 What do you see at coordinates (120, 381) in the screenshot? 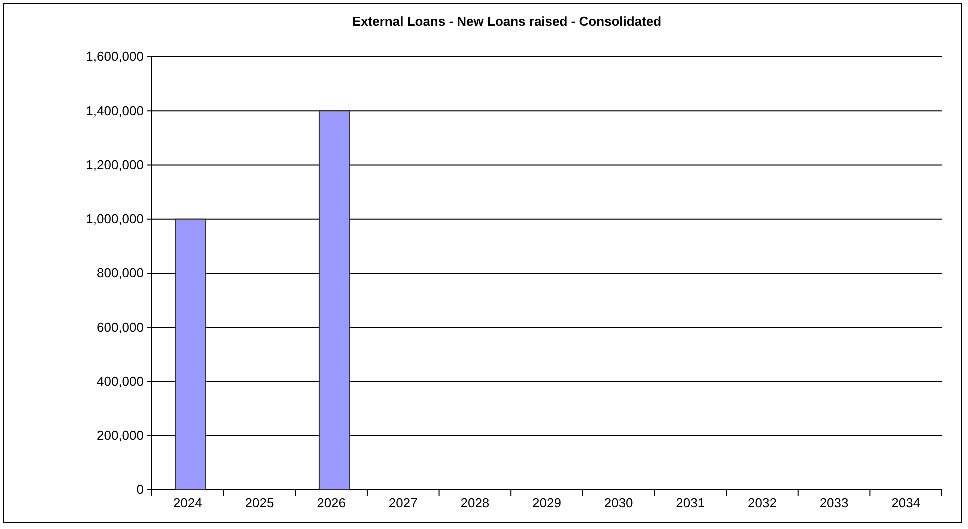
I see `y-tick-label: 400,000` at bounding box center [120, 381].